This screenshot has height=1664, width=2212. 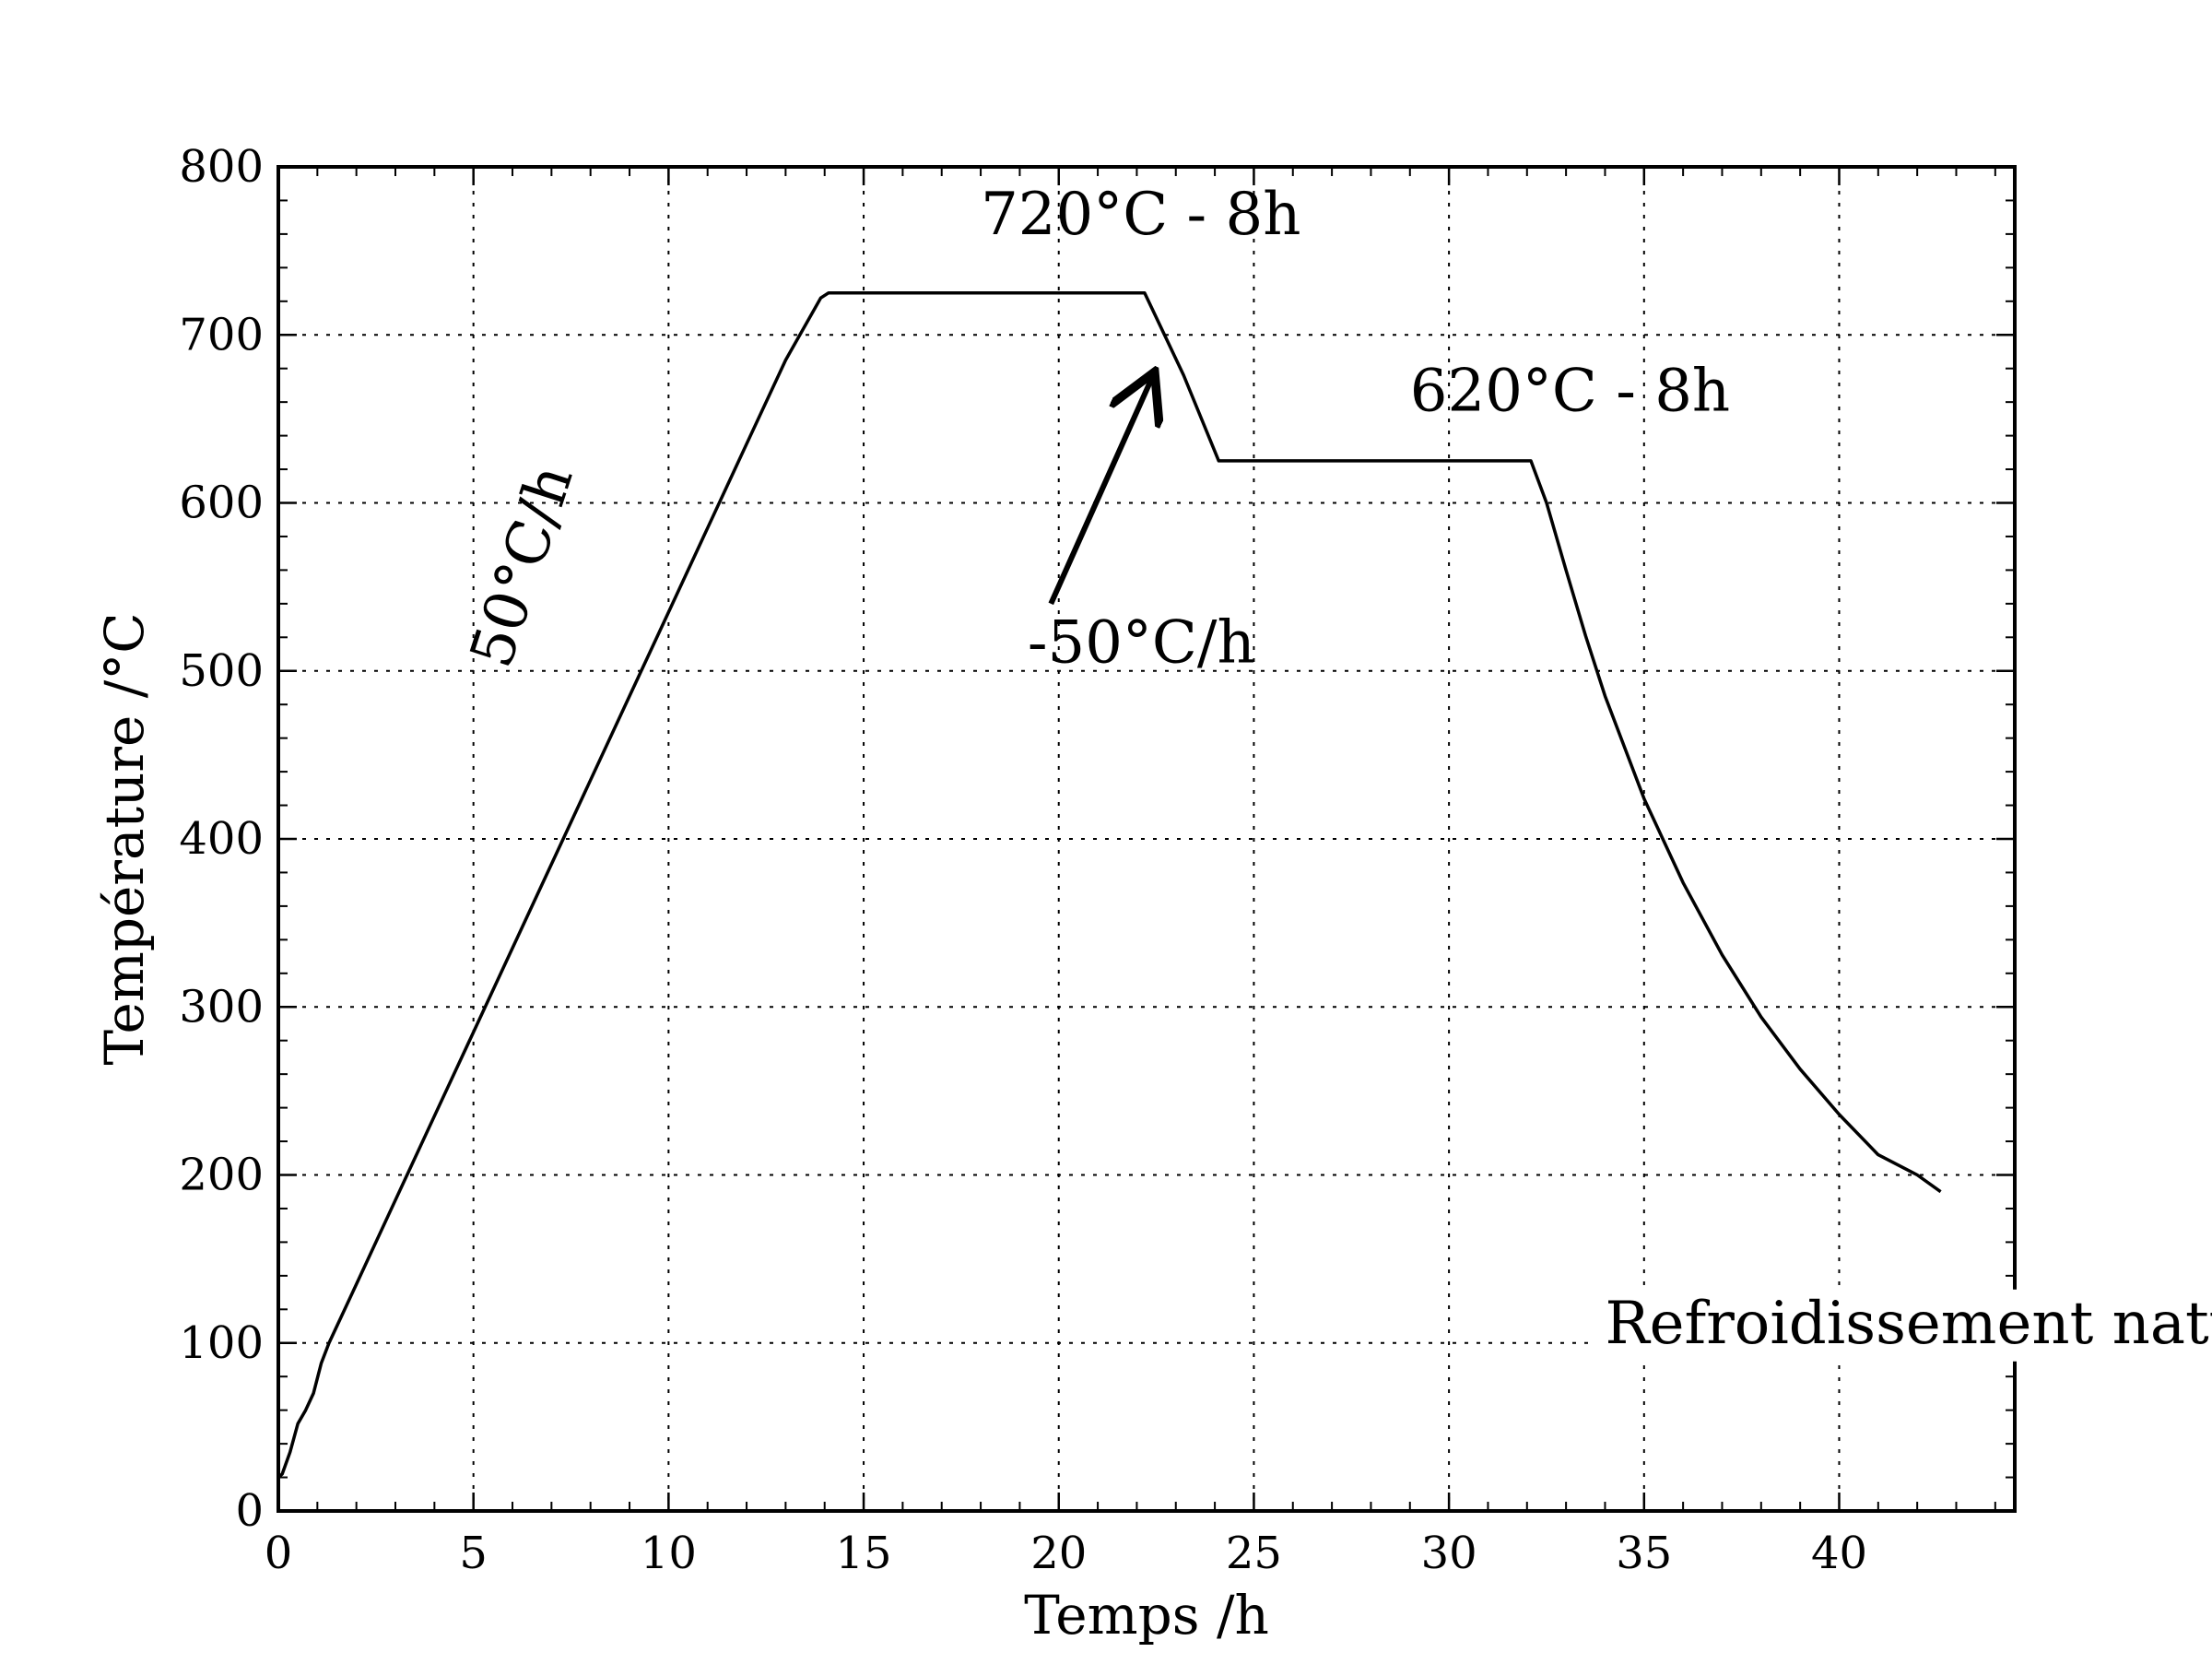 I want to click on y-tick-label: 100, so click(x=221, y=1343).